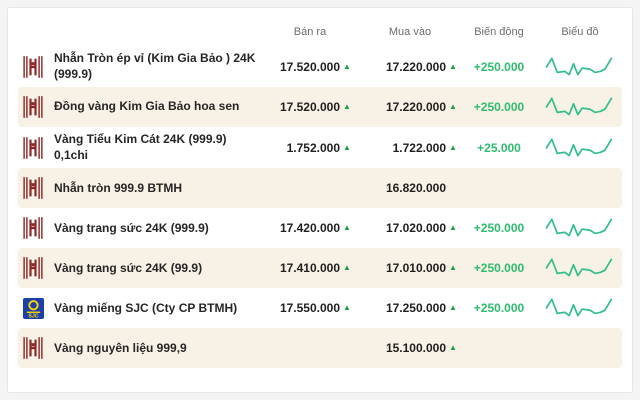 This screenshot has width=640, height=400. I want to click on buy-price: 1.722.000 ▲, so click(410, 148).